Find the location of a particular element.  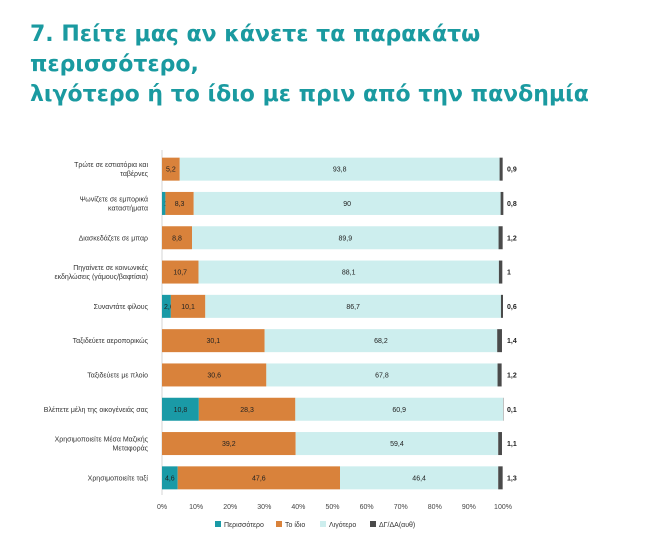

data-label: 30,1 is located at coordinates (214, 341).